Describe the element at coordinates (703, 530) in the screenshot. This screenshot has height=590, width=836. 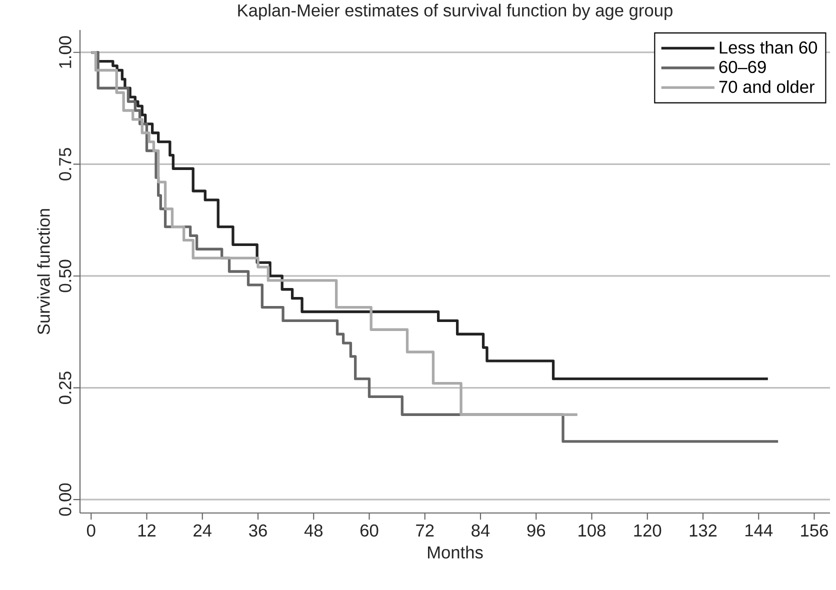
I see `x-tick-label: 132` at that location.